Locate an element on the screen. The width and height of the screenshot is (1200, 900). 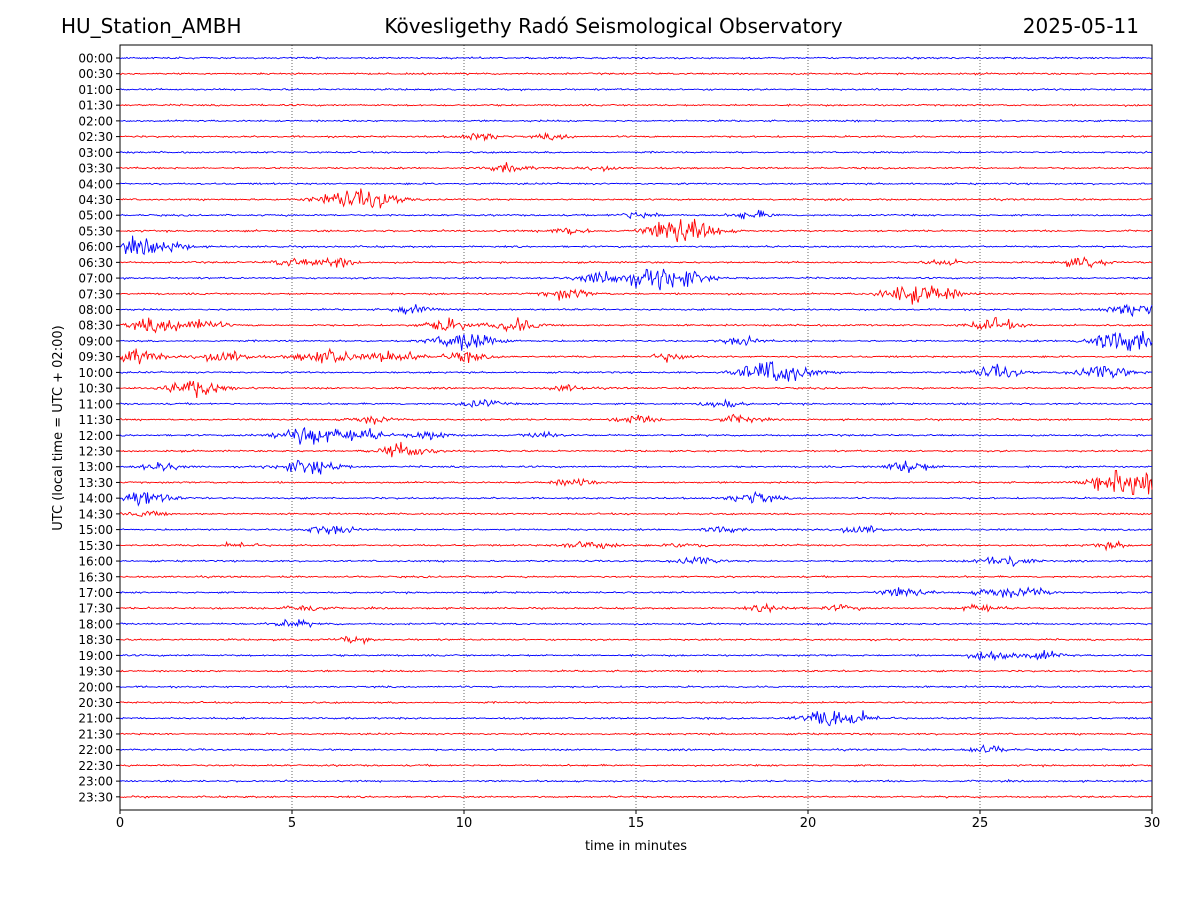
y-tick-label: 14:00 is located at coordinates (95, 499).